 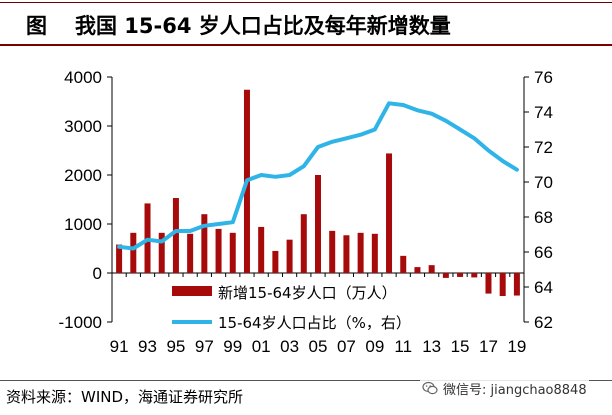 What do you see at coordinates (36, 26) in the screenshot?
I see `figure-prefix: 图` at bounding box center [36, 26].